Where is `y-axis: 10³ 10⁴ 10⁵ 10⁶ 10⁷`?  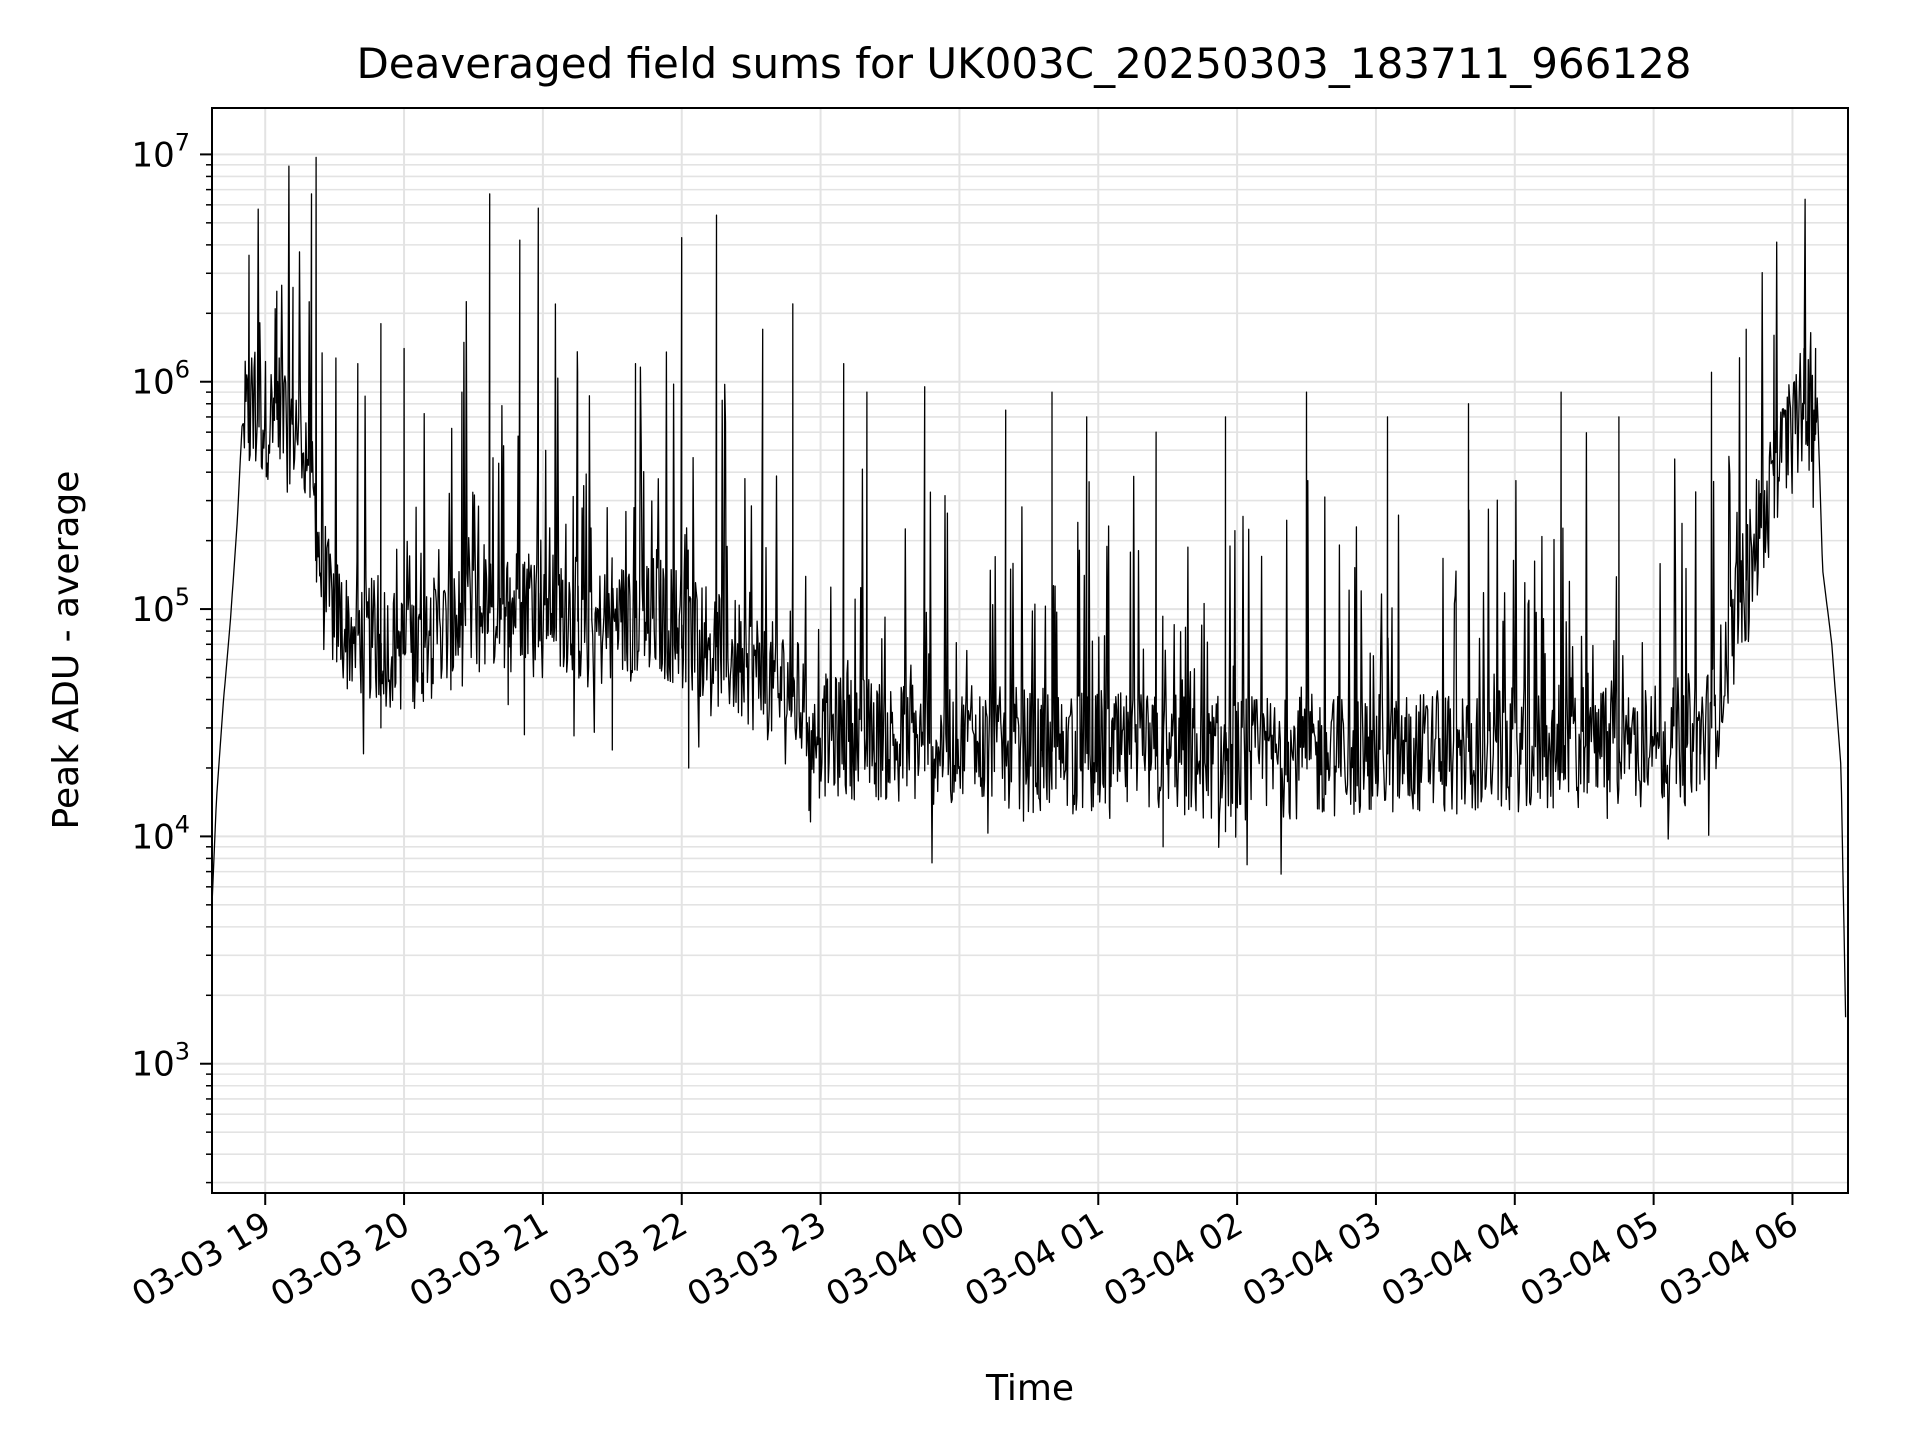
y-axis: 10³ 10⁴ 10⁵ 10⁶ 10⁷ is located at coordinates (171, 656).